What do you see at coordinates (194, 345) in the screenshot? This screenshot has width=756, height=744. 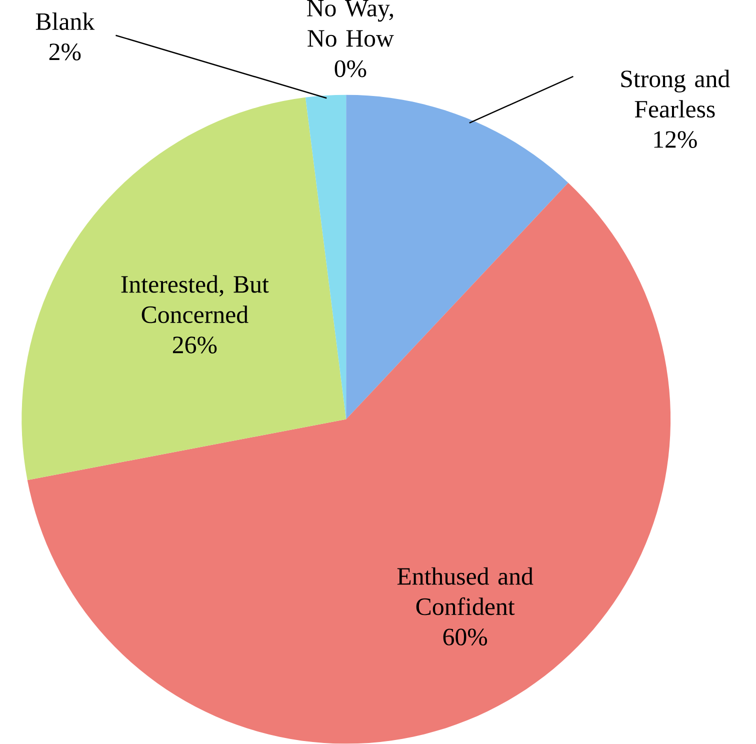 I see `data-label: 26%` at bounding box center [194, 345].